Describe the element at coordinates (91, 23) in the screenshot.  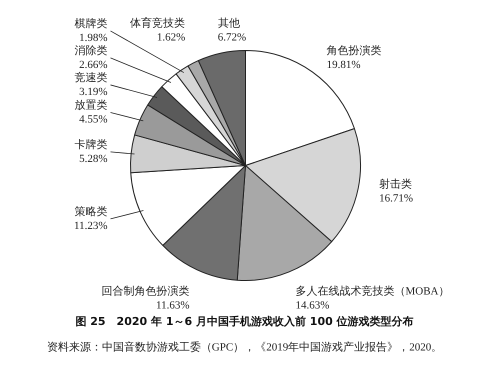
I see `slice-label: 棋牌类` at that location.